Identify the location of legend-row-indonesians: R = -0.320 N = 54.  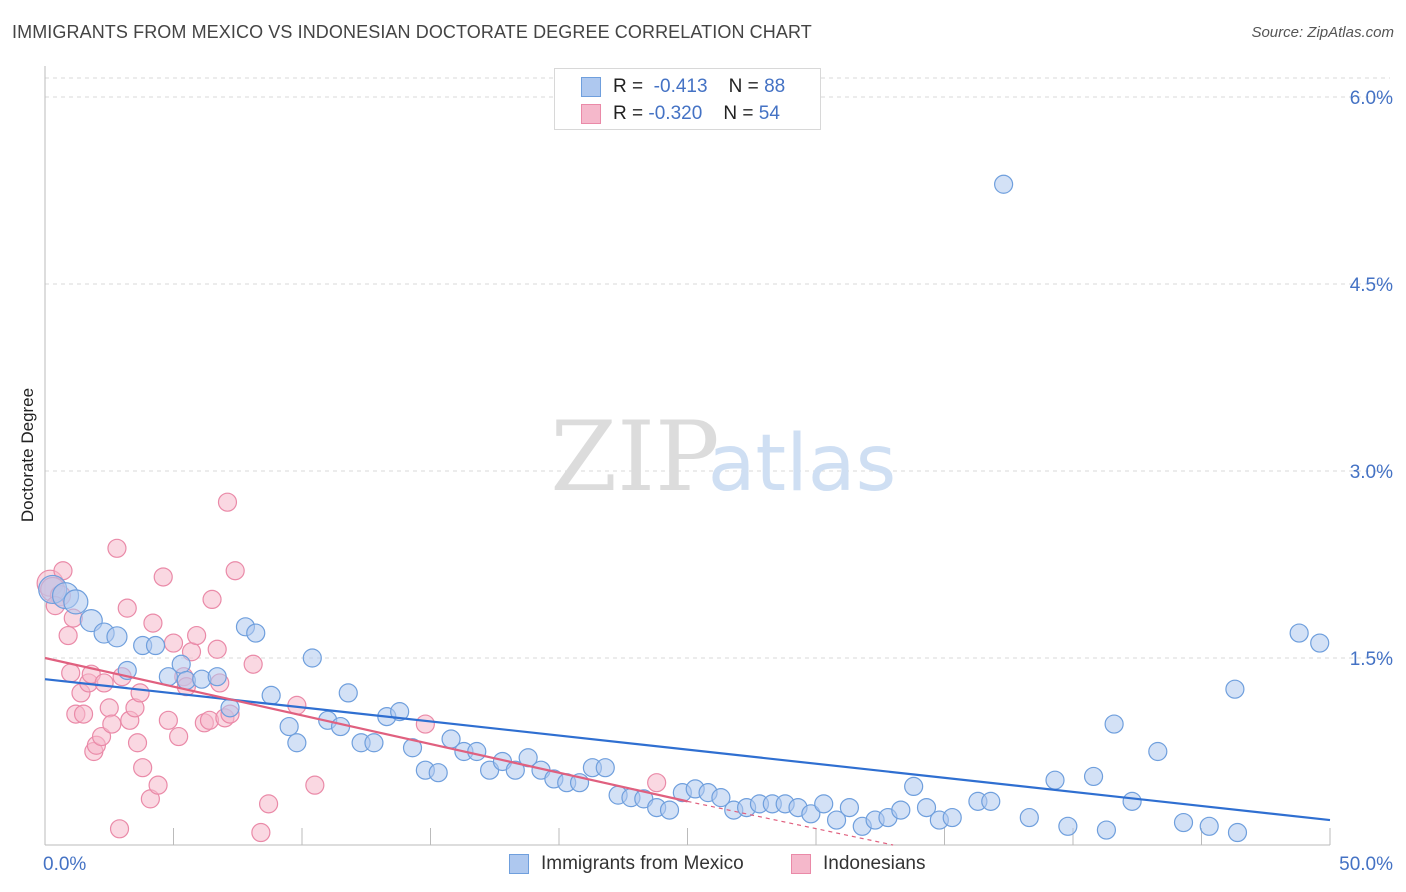
(680, 114).